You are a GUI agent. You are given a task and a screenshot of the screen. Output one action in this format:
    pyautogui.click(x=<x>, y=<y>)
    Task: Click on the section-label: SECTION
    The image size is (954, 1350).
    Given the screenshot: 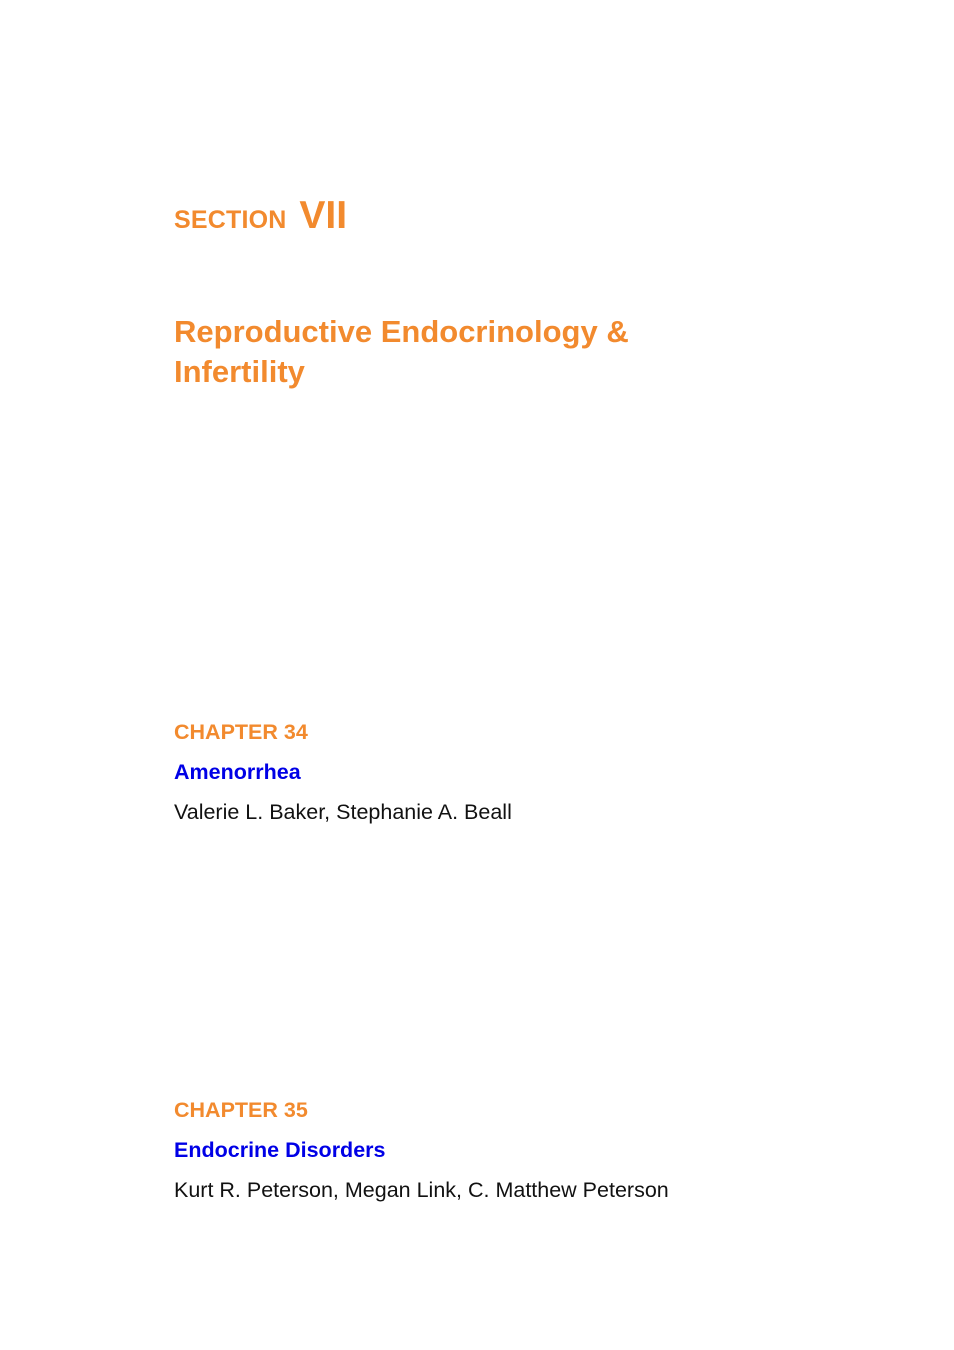 What is the action you would take?
    pyautogui.click(x=230, y=220)
    